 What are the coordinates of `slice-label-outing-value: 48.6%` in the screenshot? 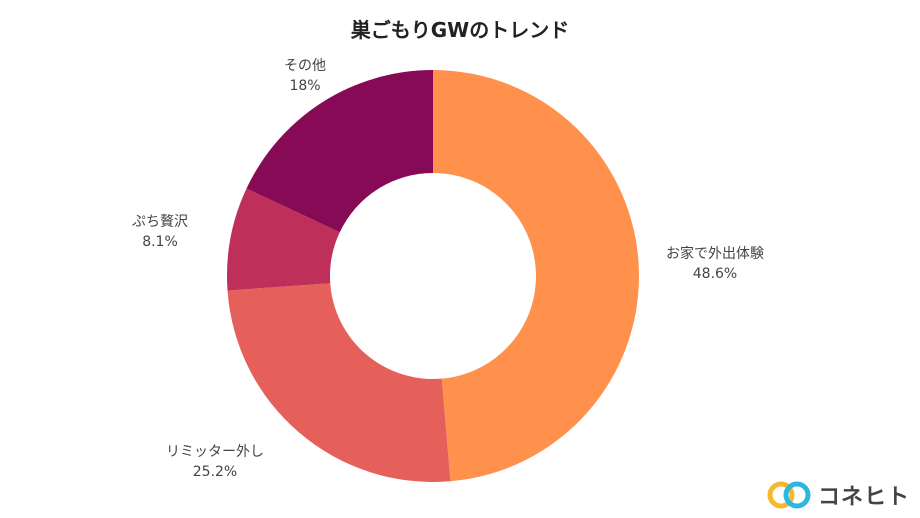 It's located at (715, 274).